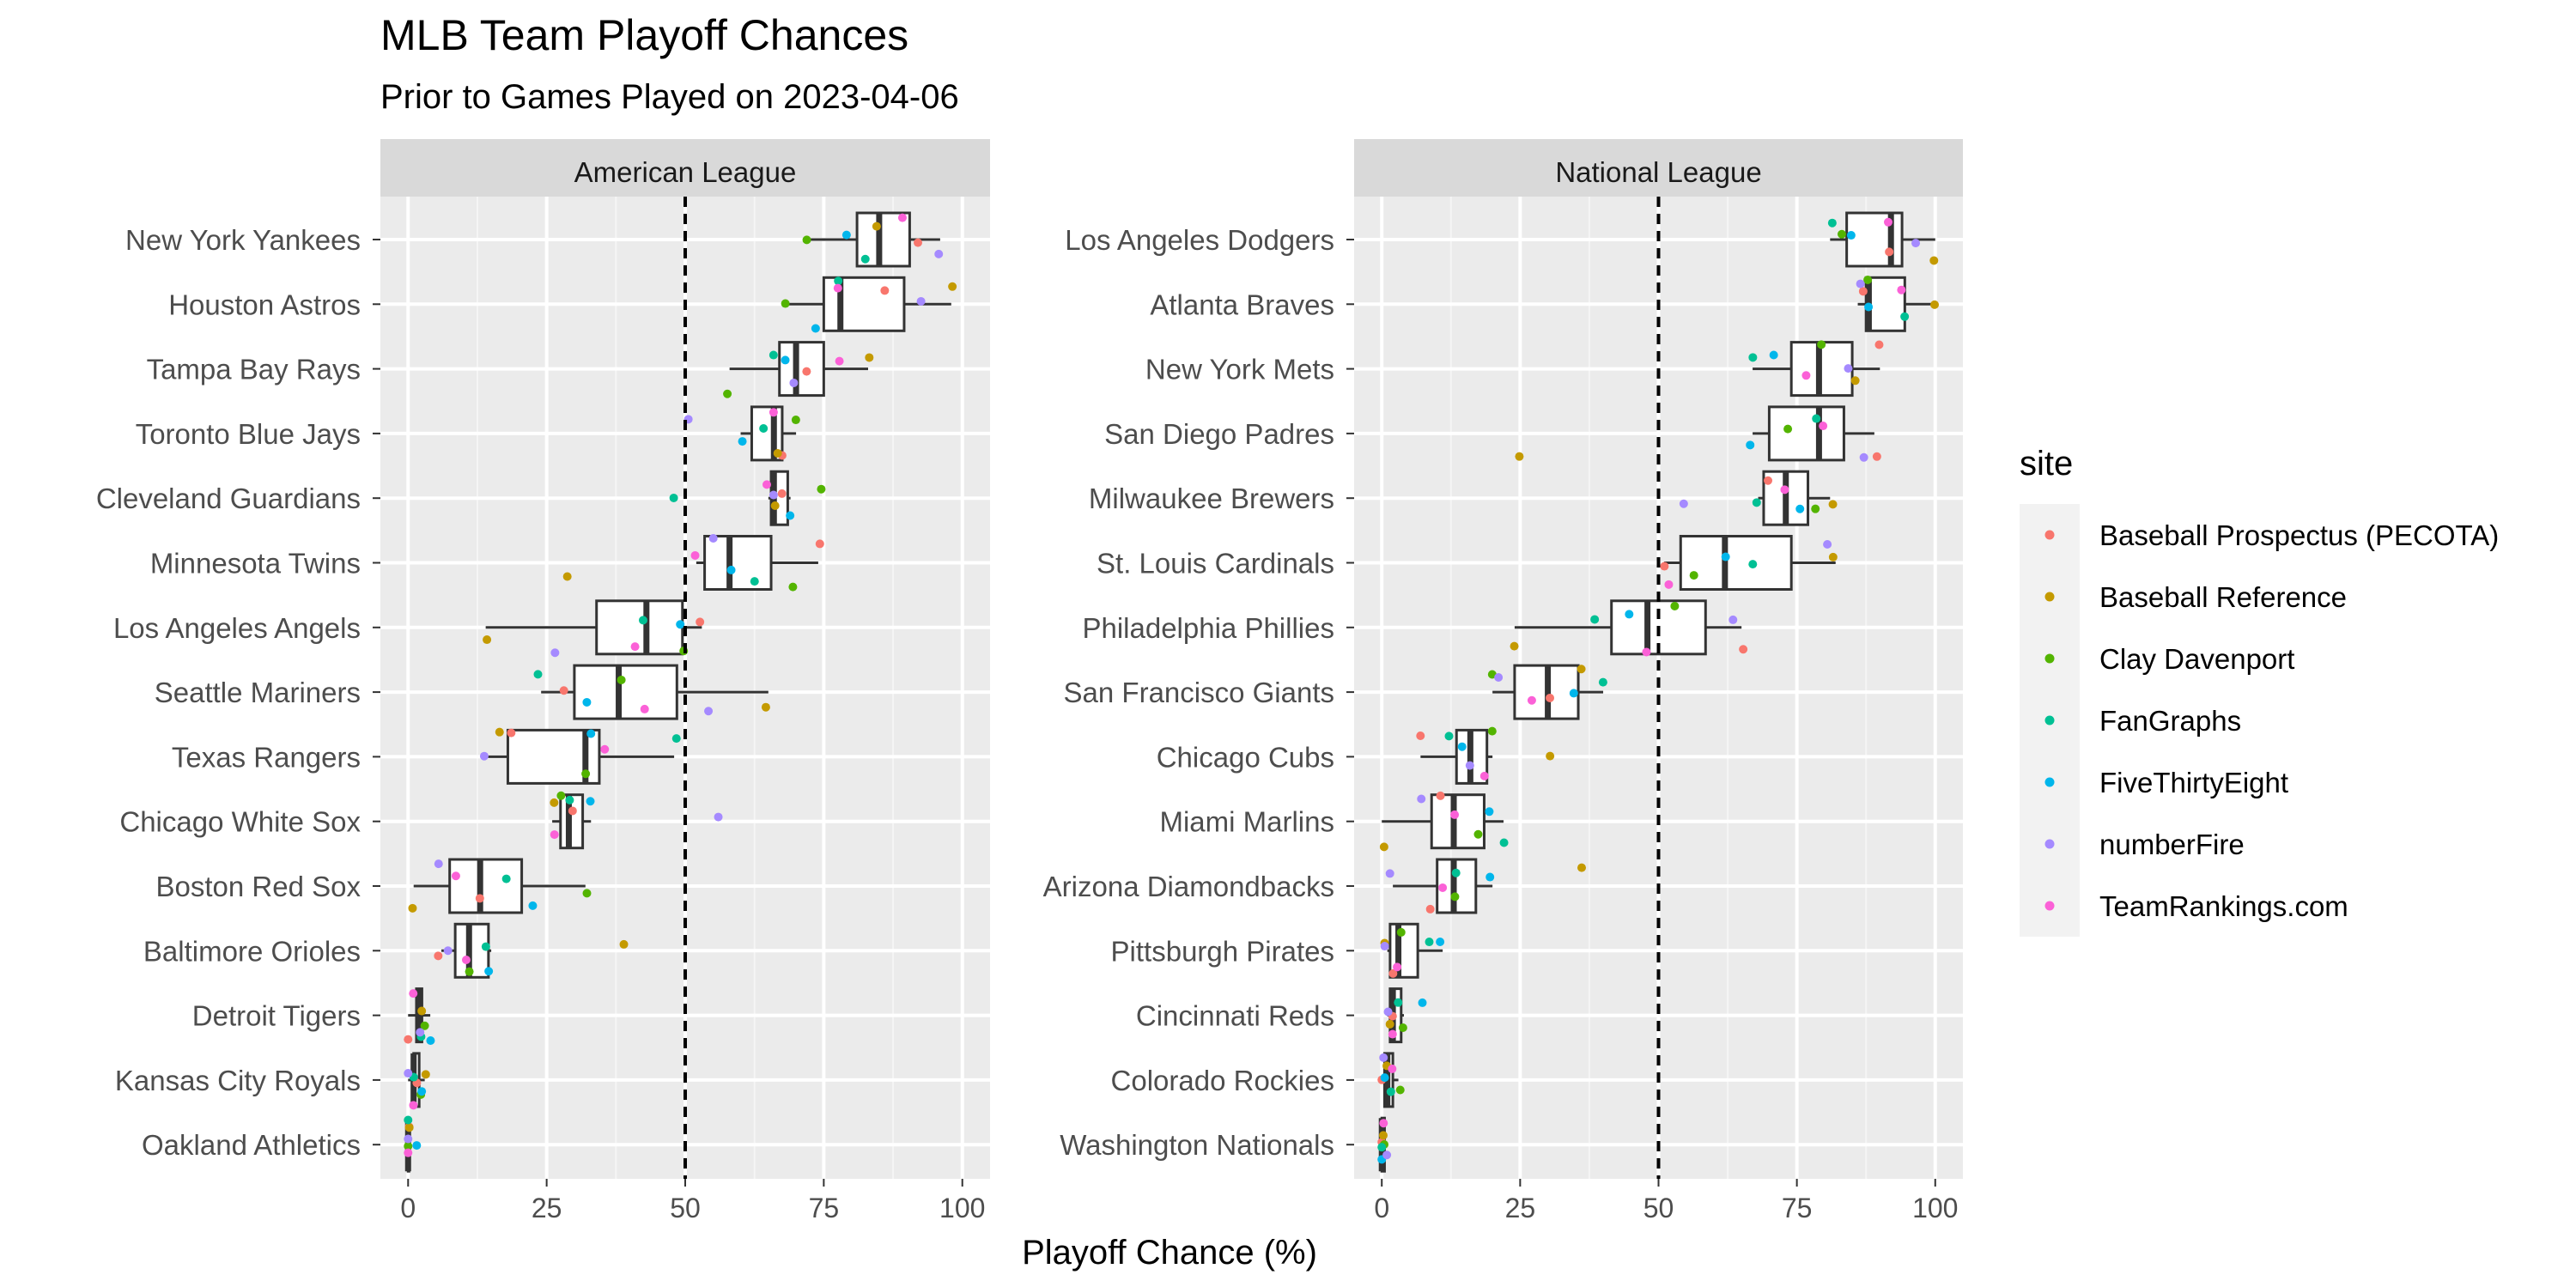  I want to click on x-tick-label: 100, so click(1935, 1208).